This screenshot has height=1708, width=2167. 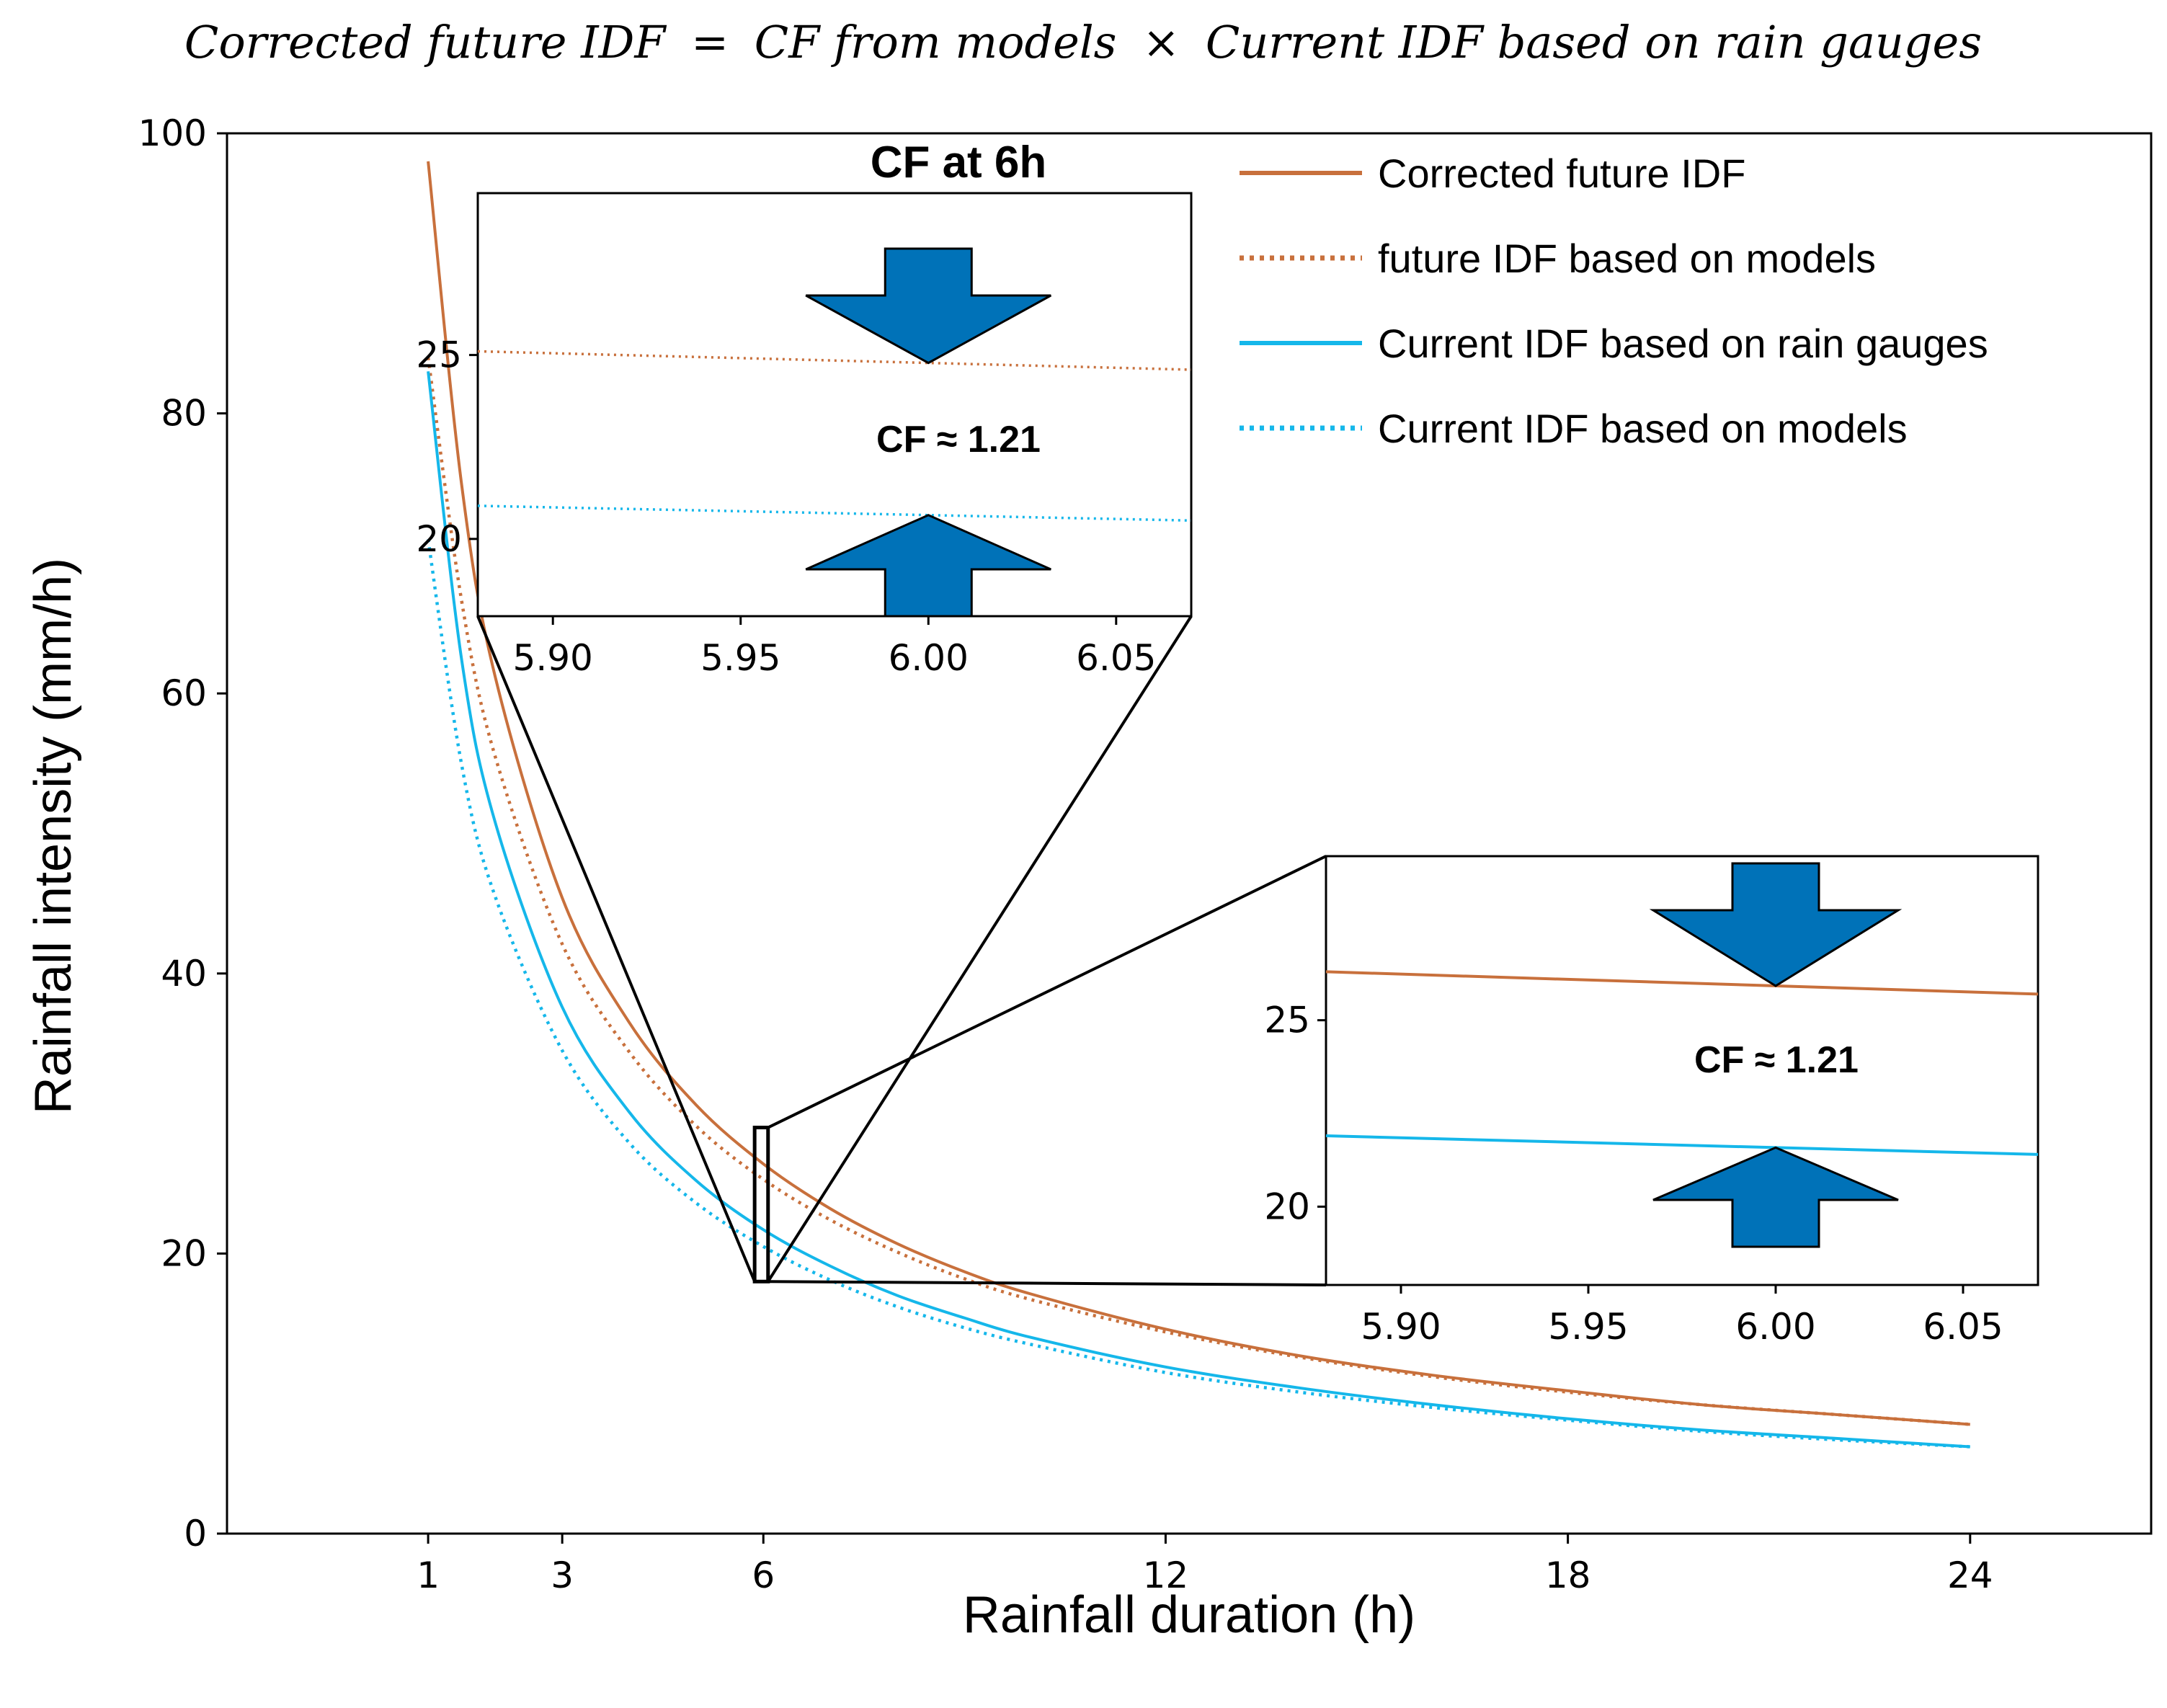 What do you see at coordinates (710, 42) in the screenshot?
I see `title-equals: =` at bounding box center [710, 42].